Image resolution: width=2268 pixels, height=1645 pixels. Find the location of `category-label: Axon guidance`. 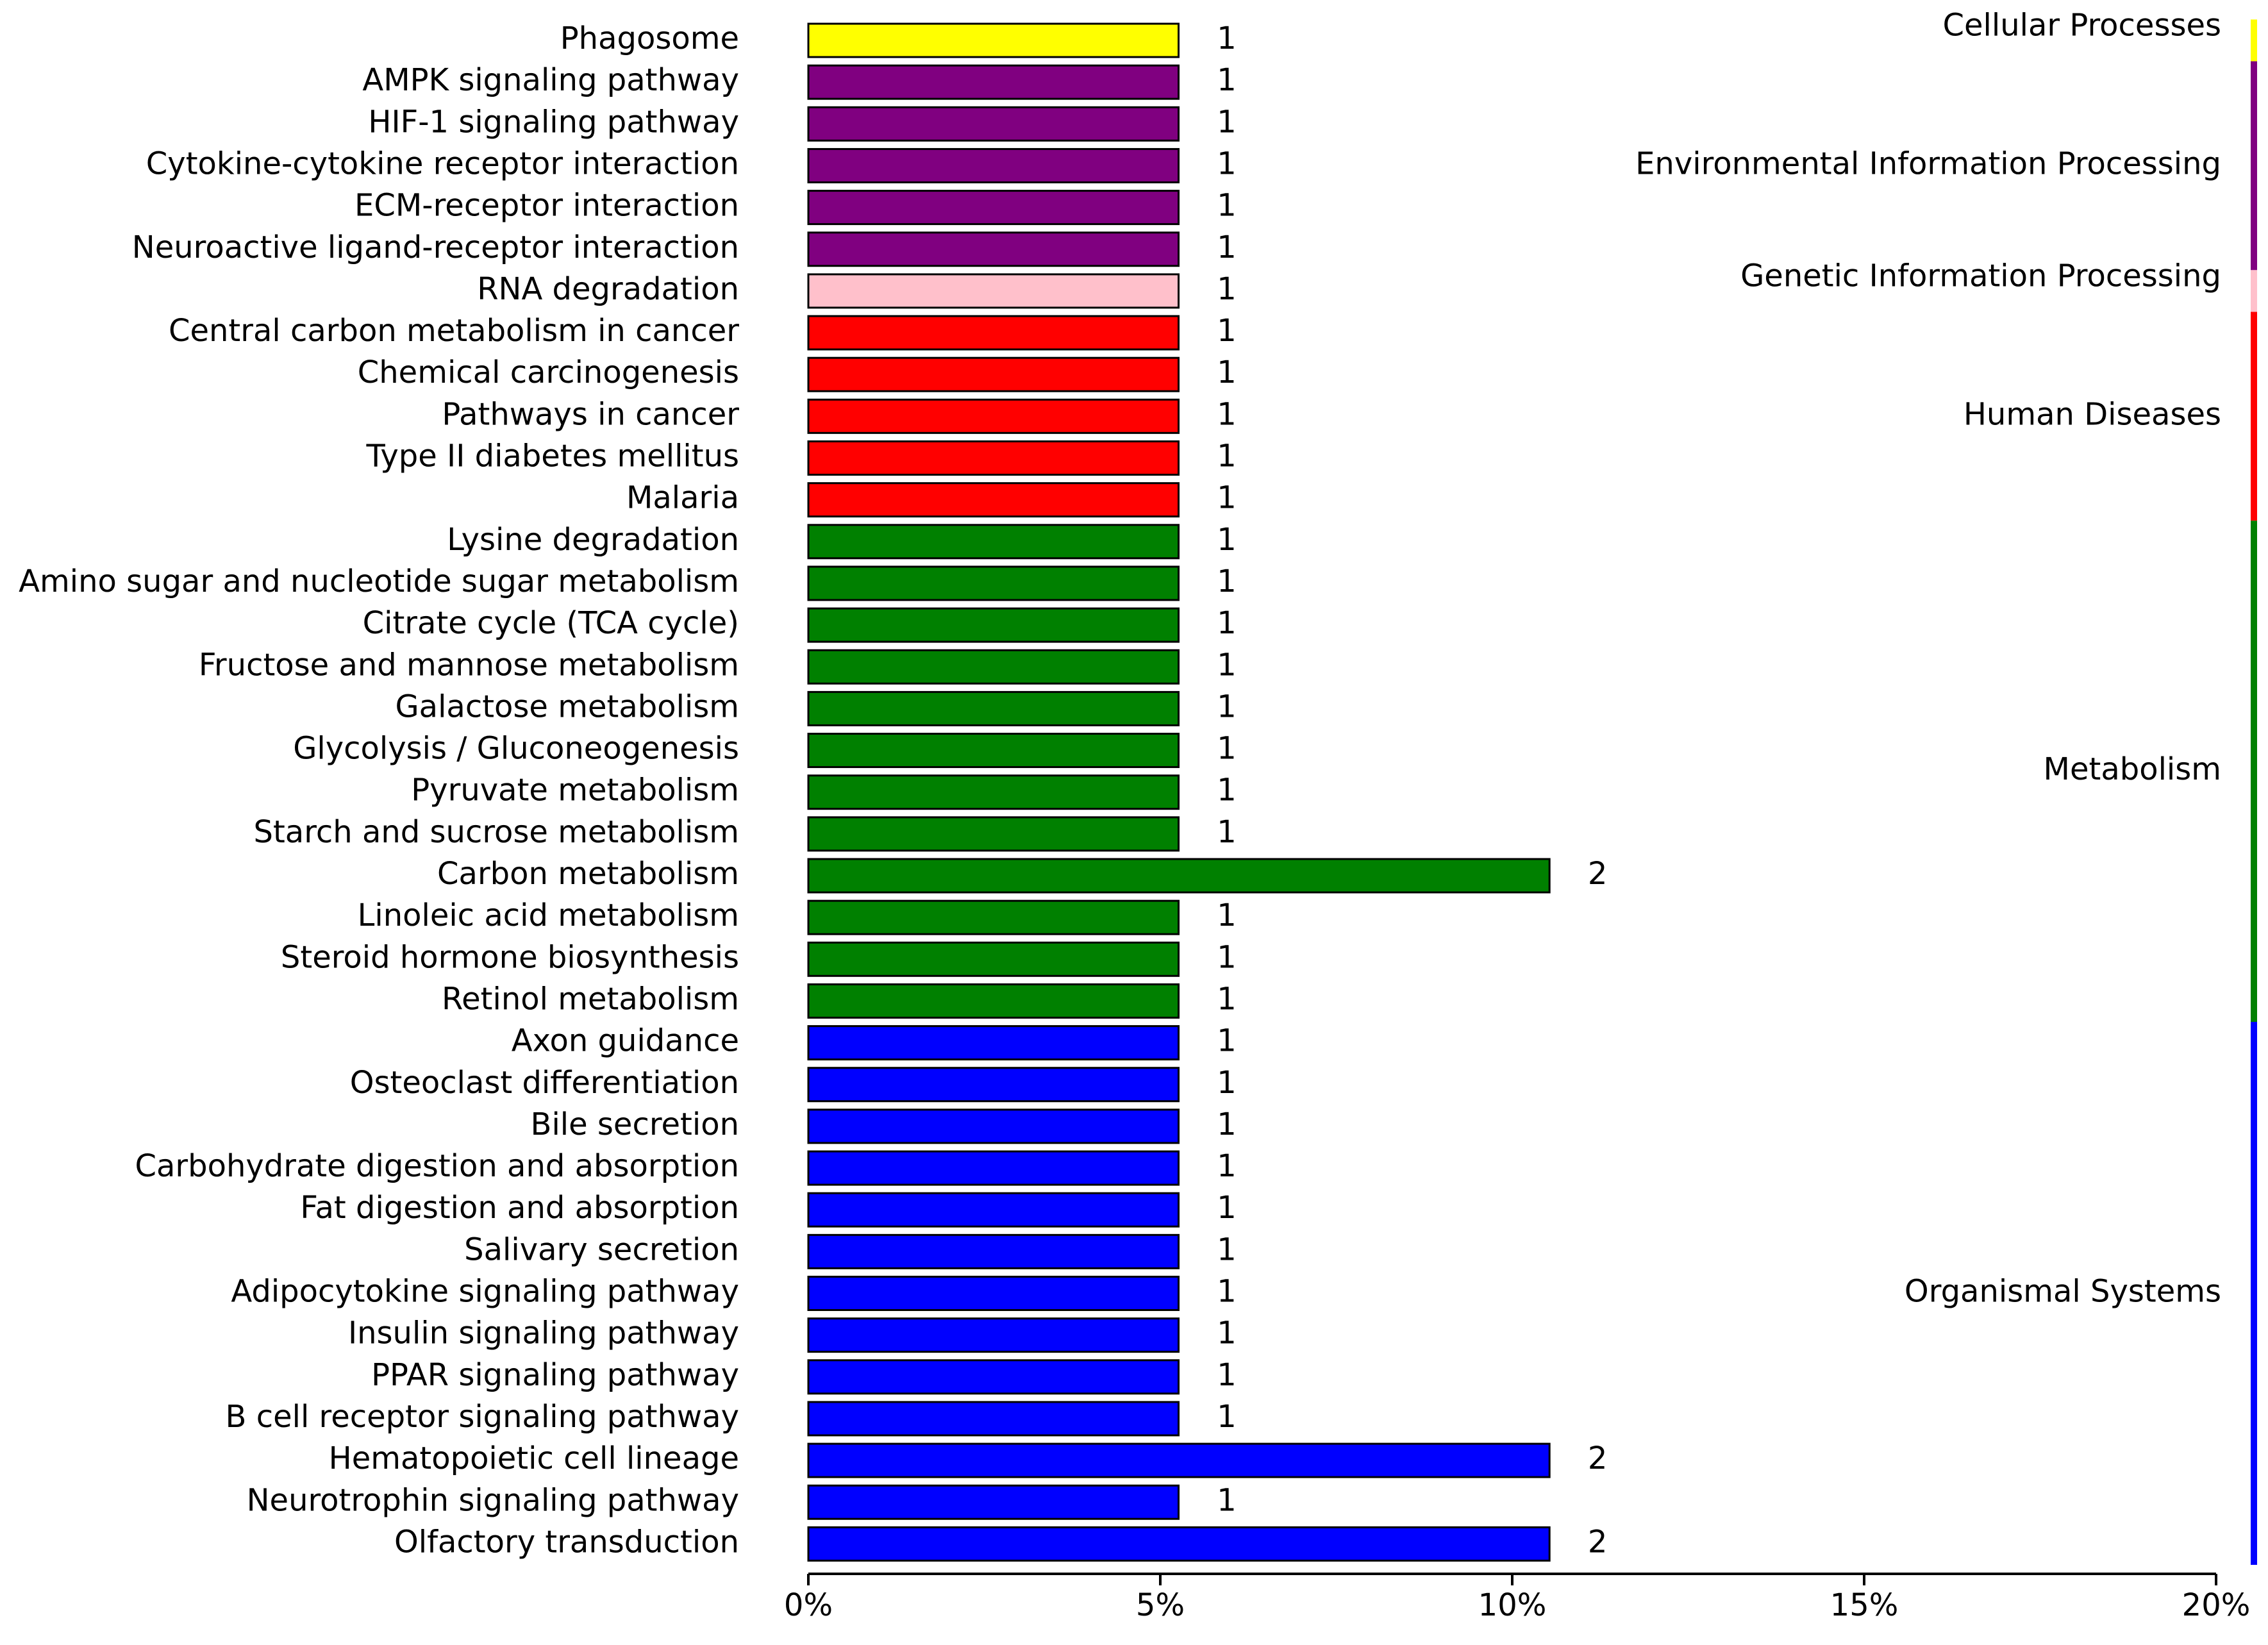

category-label: Axon guidance is located at coordinates (625, 1041).